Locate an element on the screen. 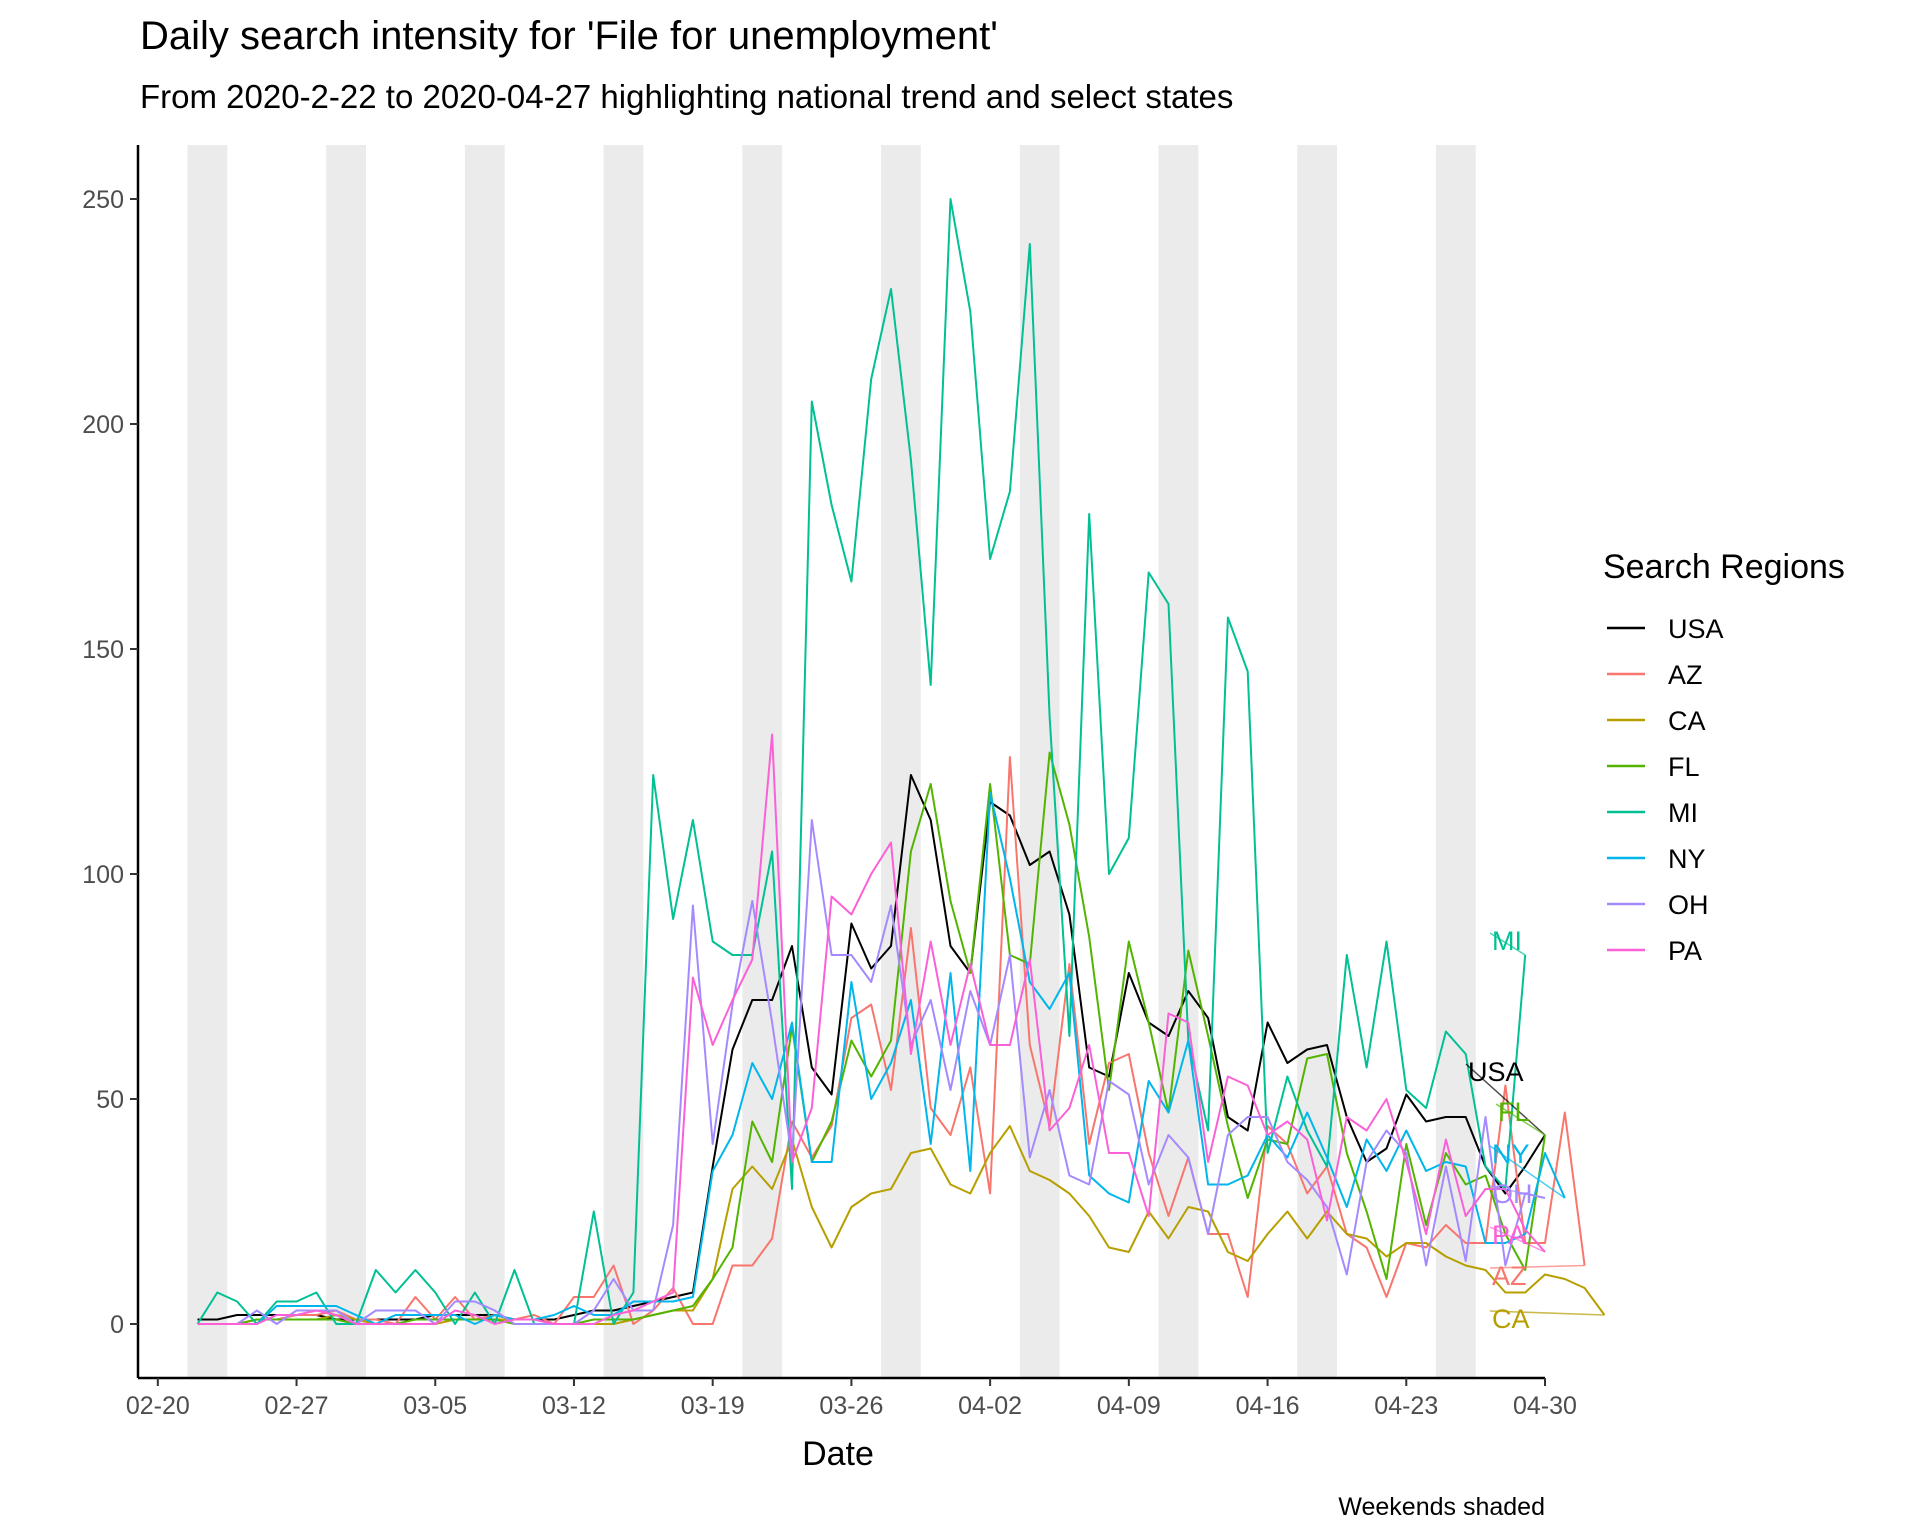 The width and height of the screenshot is (1920, 1536). x-tick-label: 03-05 is located at coordinates (435, 1406).